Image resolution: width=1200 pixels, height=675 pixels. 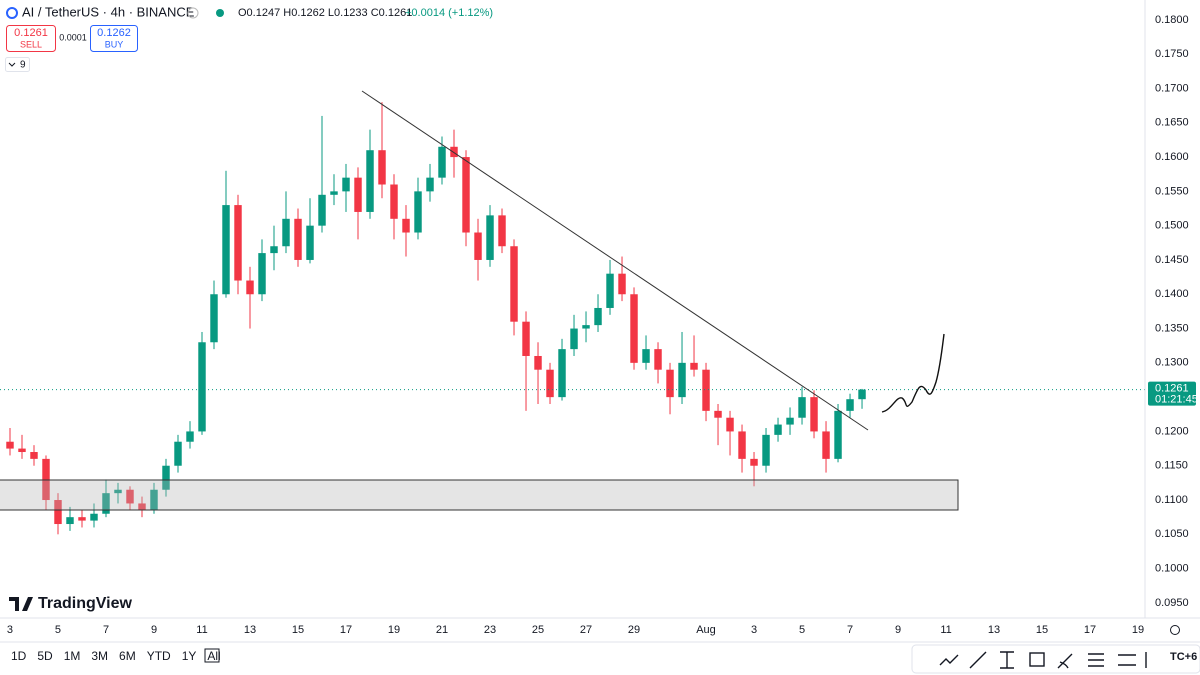 What do you see at coordinates (31, 33) in the screenshot?
I see `sell-price: 0.1261` at bounding box center [31, 33].